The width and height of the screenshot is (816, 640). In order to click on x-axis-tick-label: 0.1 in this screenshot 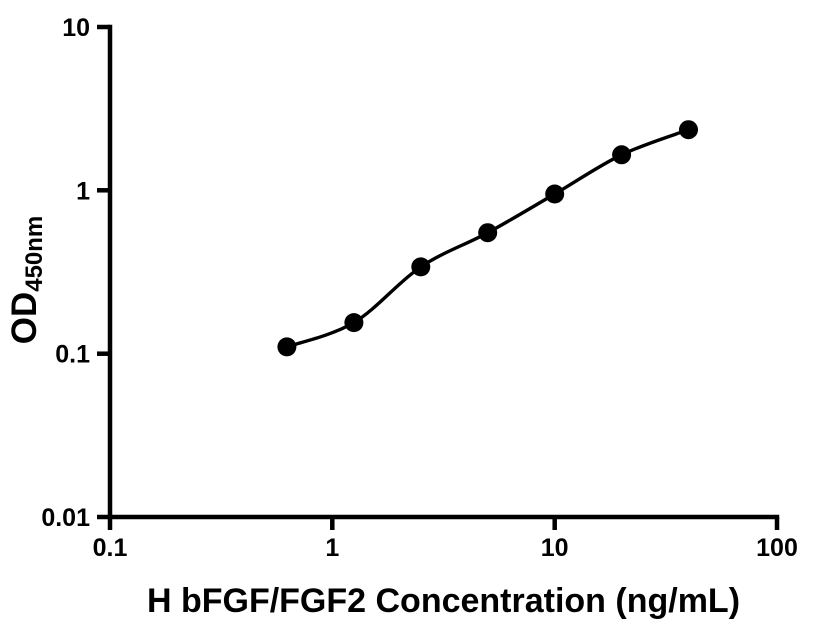, I will do `click(110, 548)`.